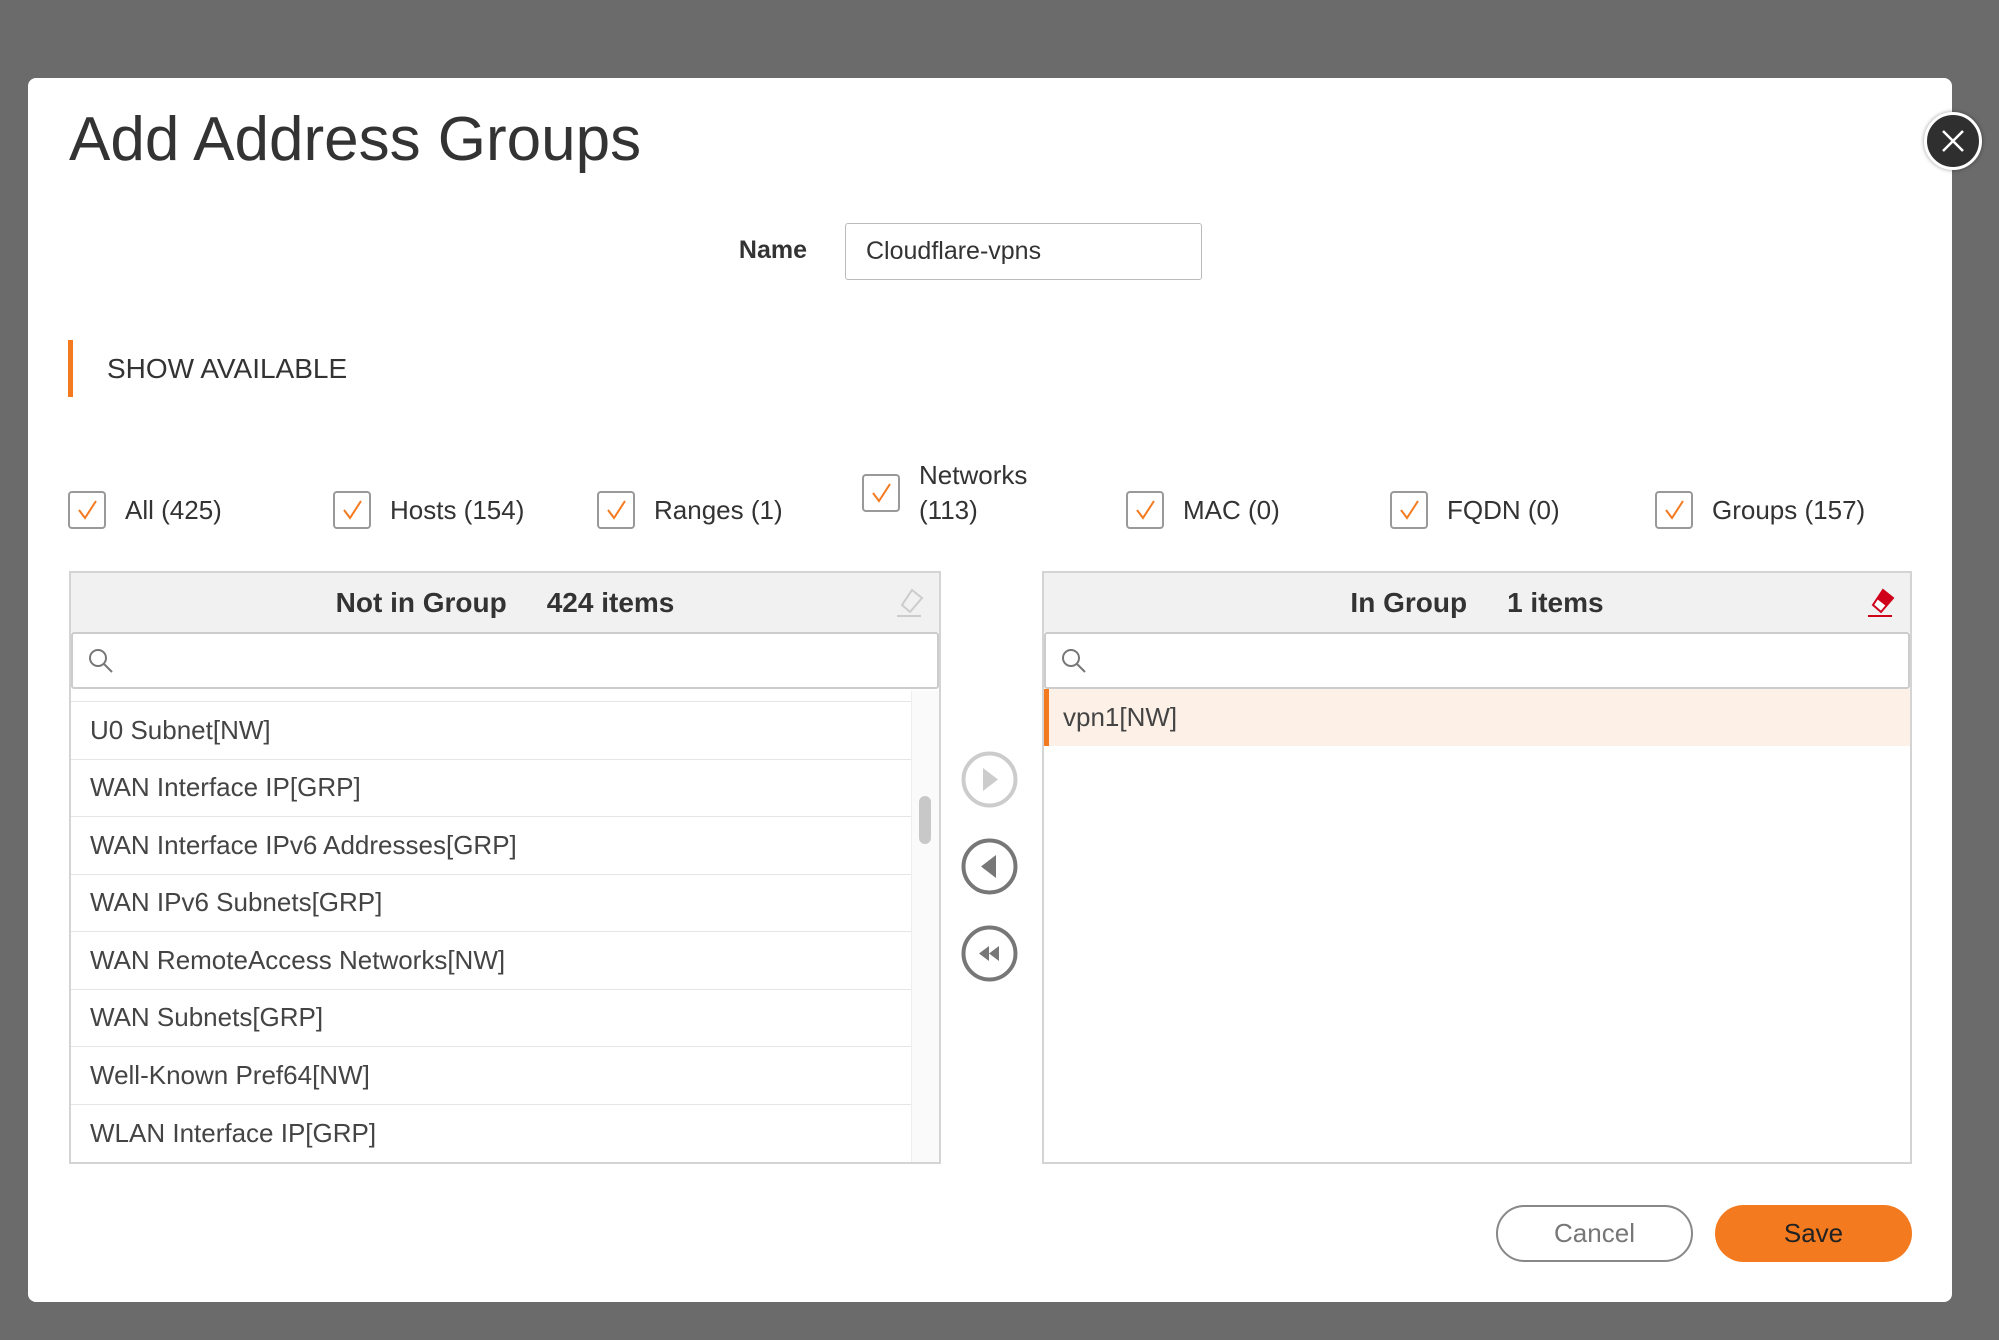 This screenshot has width=1999, height=1340. What do you see at coordinates (1409, 602) in the screenshot?
I see `panel-title: In Group` at bounding box center [1409, 602].